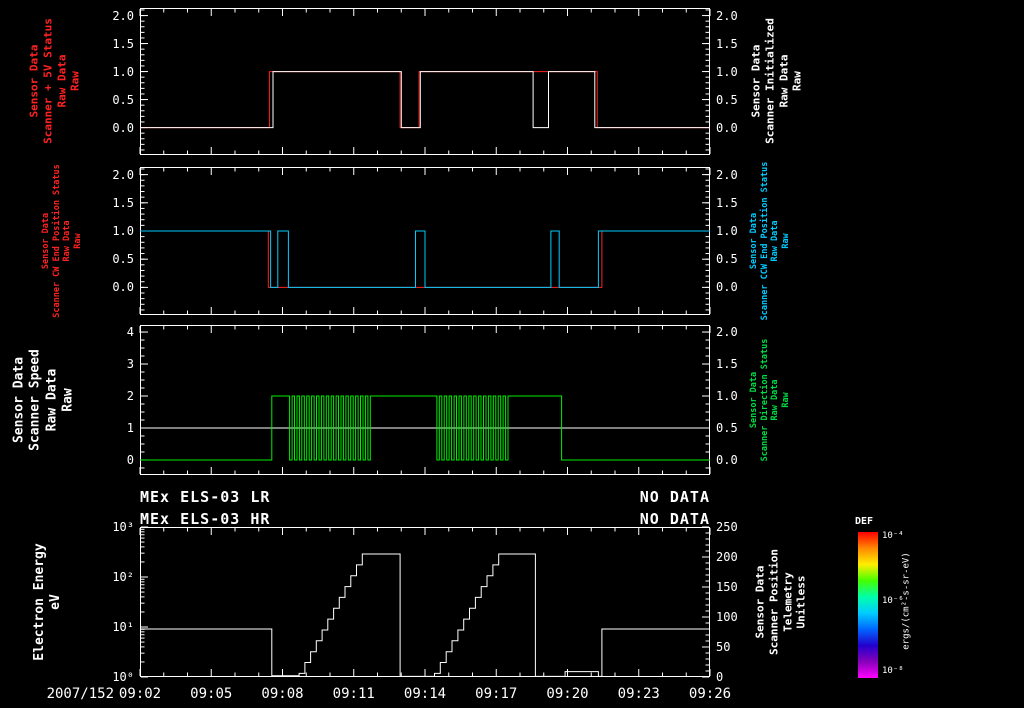  I want to click on panel-scanner-end-position, so click(425, 241).